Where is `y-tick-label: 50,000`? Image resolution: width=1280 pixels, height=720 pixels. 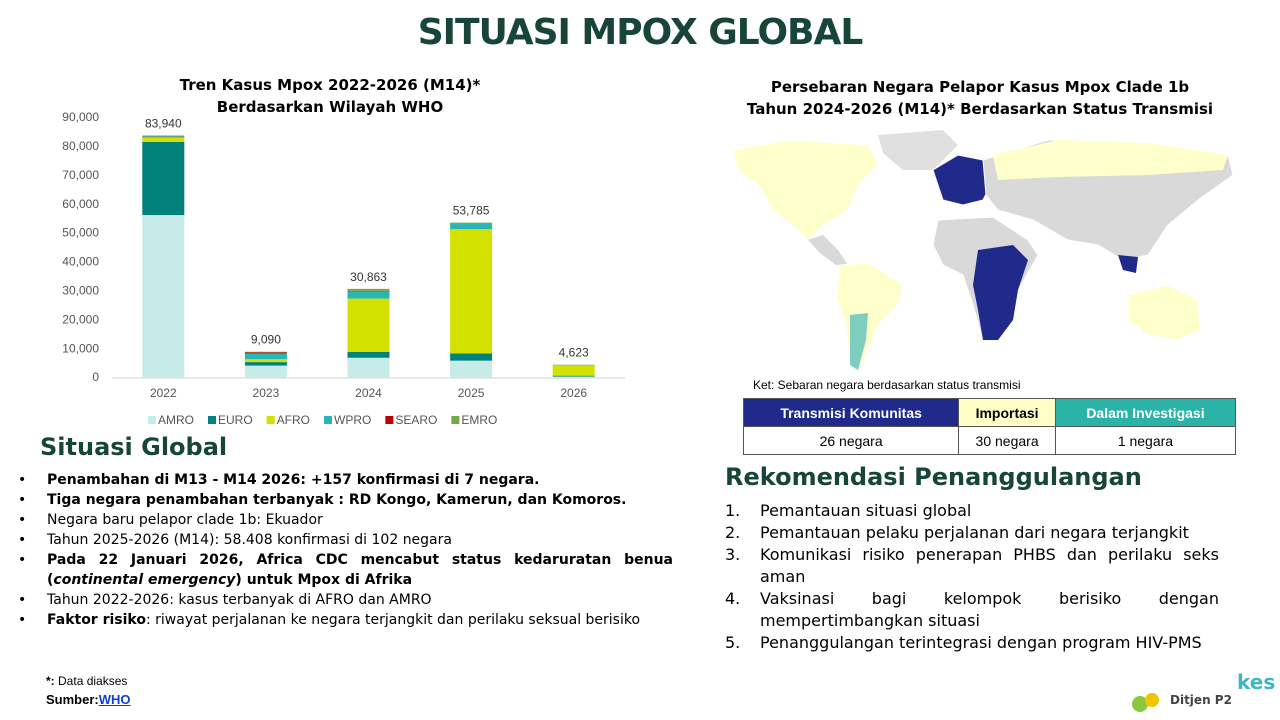 y-tick-label: 50,000 is located at coordinates (80, 233).